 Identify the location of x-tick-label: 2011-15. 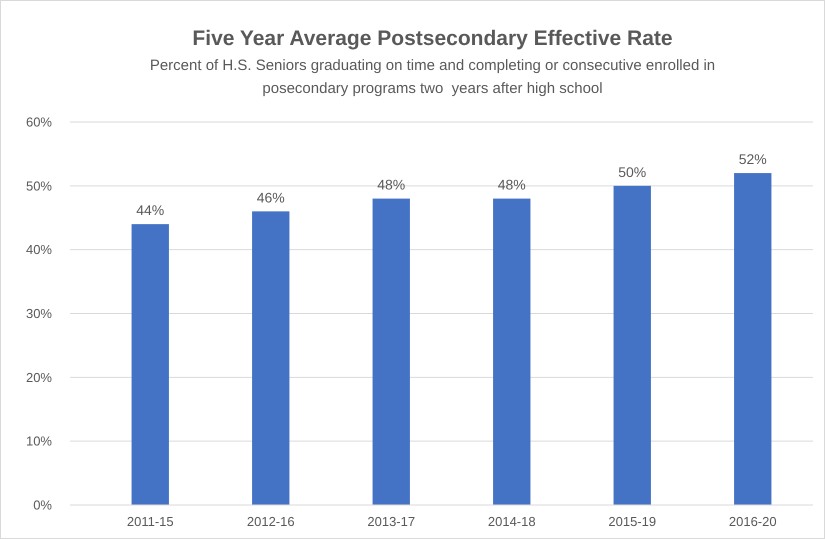
(150, 521).